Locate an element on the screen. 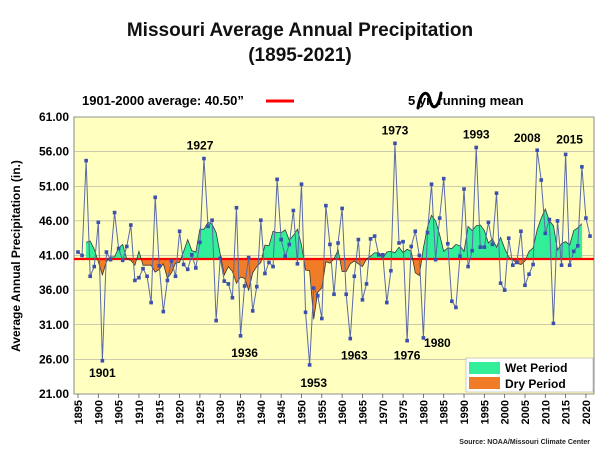 Image resolution: width=600 pixels, height=450 pixels. title-line-2: (1895-2021) is located at coordinates (300, 55).